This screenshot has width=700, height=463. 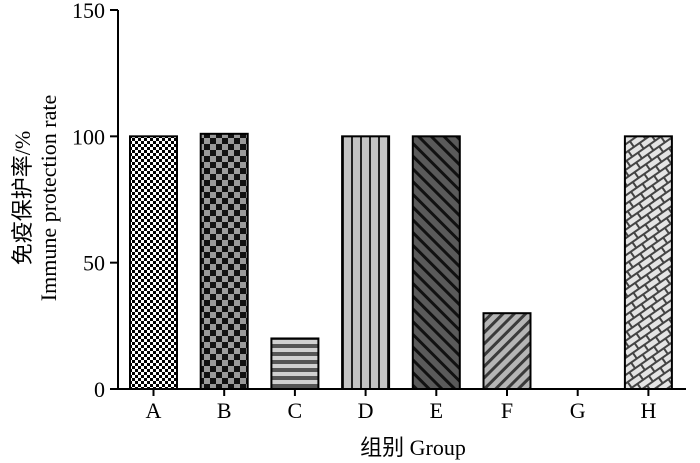 What do you see at coordinates (224, 410) in the screenshot?
I see `x-tick-label-B: B` at bounding box center [224, 410].